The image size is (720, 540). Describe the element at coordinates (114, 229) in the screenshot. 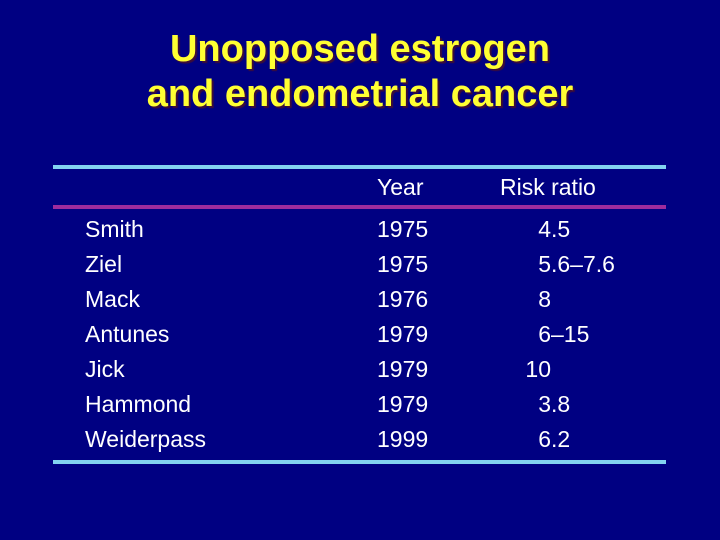

I see `study-author: Smith` at that location.